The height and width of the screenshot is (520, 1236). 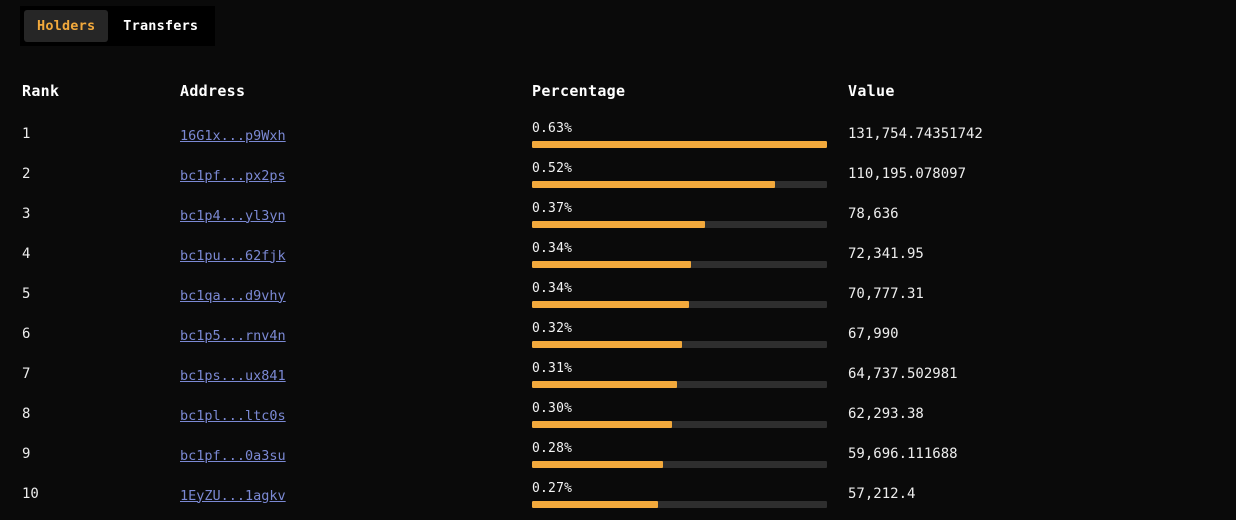 I want to click on percentage-cell: 0.30%, so click(x=690, y=414).